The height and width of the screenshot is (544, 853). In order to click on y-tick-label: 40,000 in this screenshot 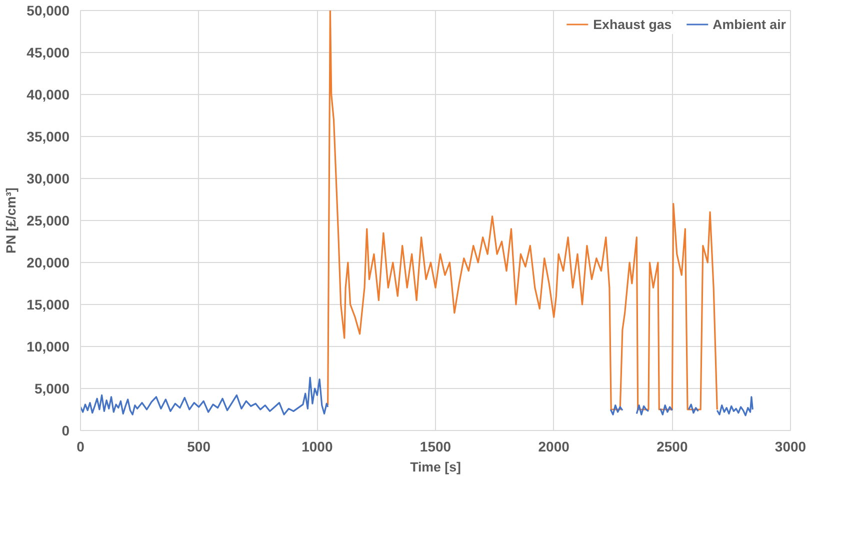, I will do `click(48, 94)`.